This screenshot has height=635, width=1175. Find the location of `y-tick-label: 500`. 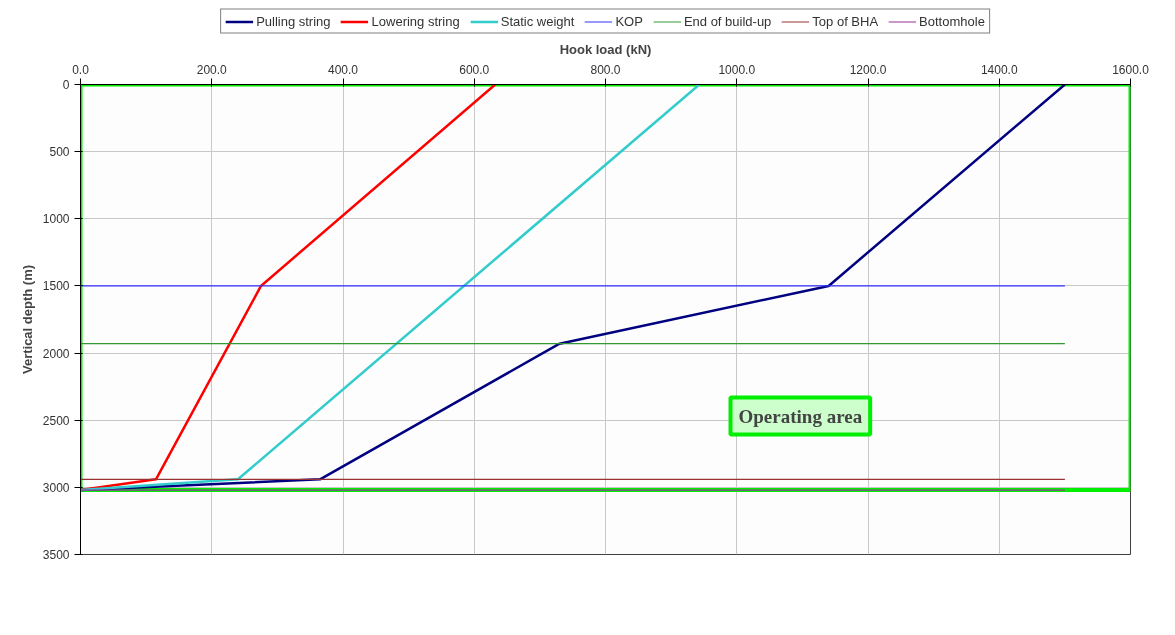

y-tick-label: 500 is located at coordinates (59, 152).